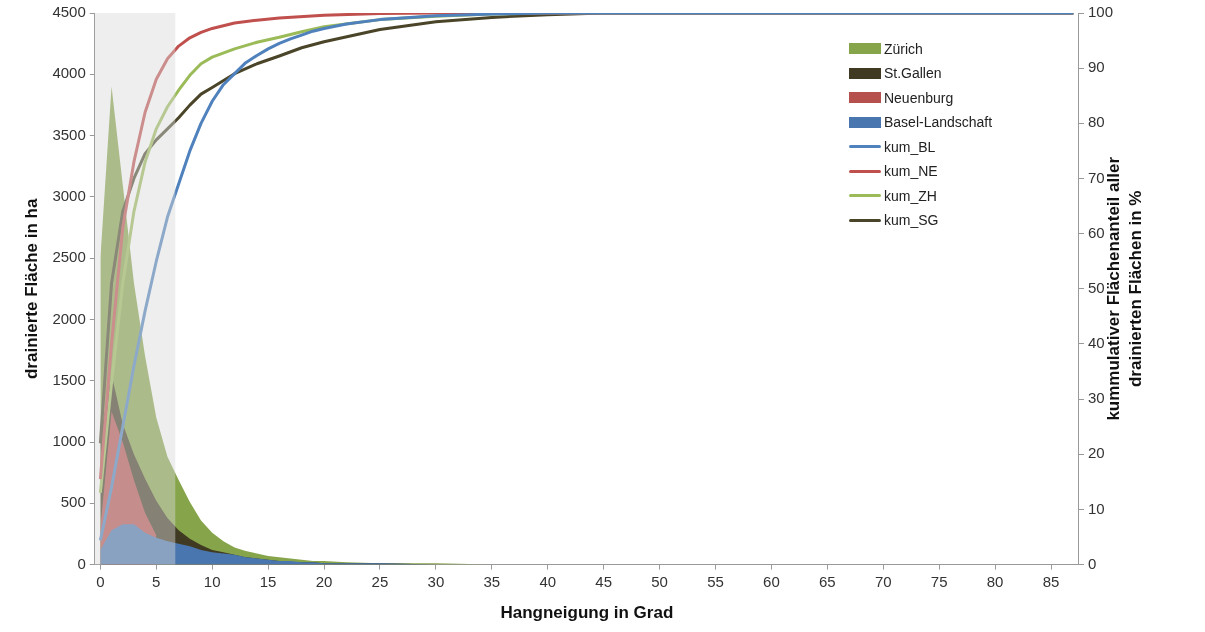 The image size is (1205, 632). What do you see at coordinates (910, 171) in the screenshot?
I see `legend-label: kum_NE` at bounding box center [910, 171].